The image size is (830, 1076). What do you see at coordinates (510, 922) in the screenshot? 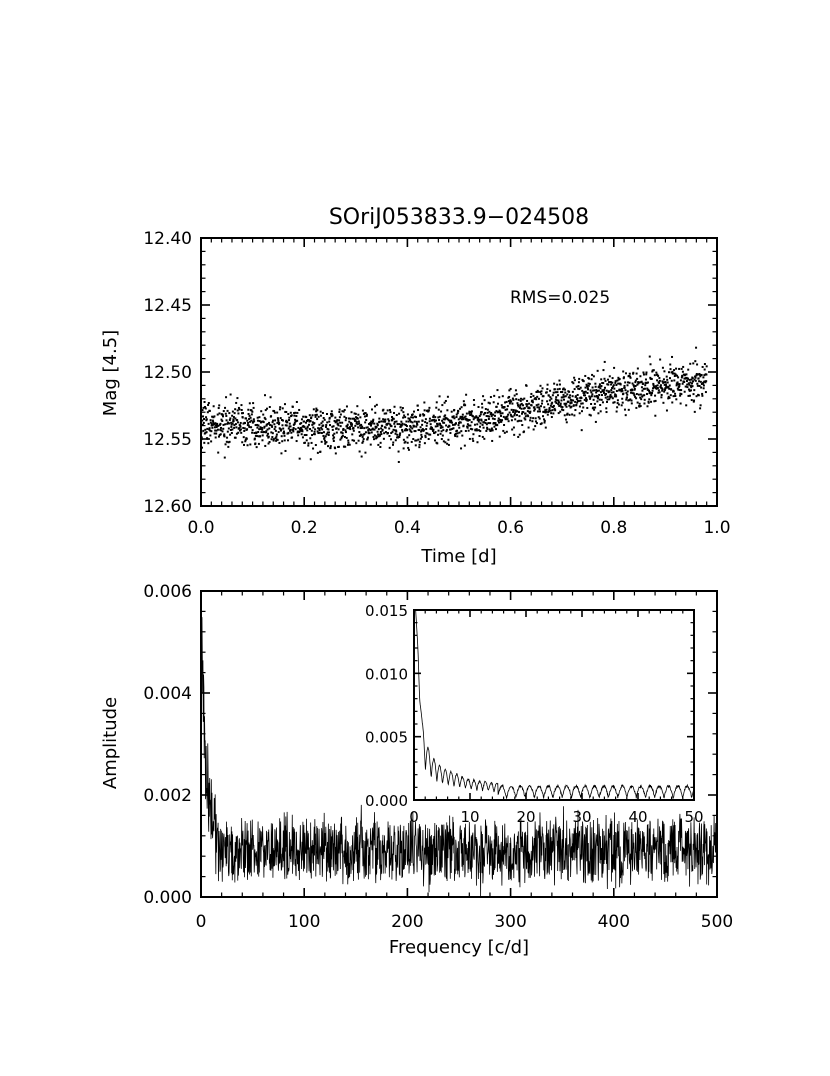
I see `x-tick-label: 300` at bounding box center [510, 922].